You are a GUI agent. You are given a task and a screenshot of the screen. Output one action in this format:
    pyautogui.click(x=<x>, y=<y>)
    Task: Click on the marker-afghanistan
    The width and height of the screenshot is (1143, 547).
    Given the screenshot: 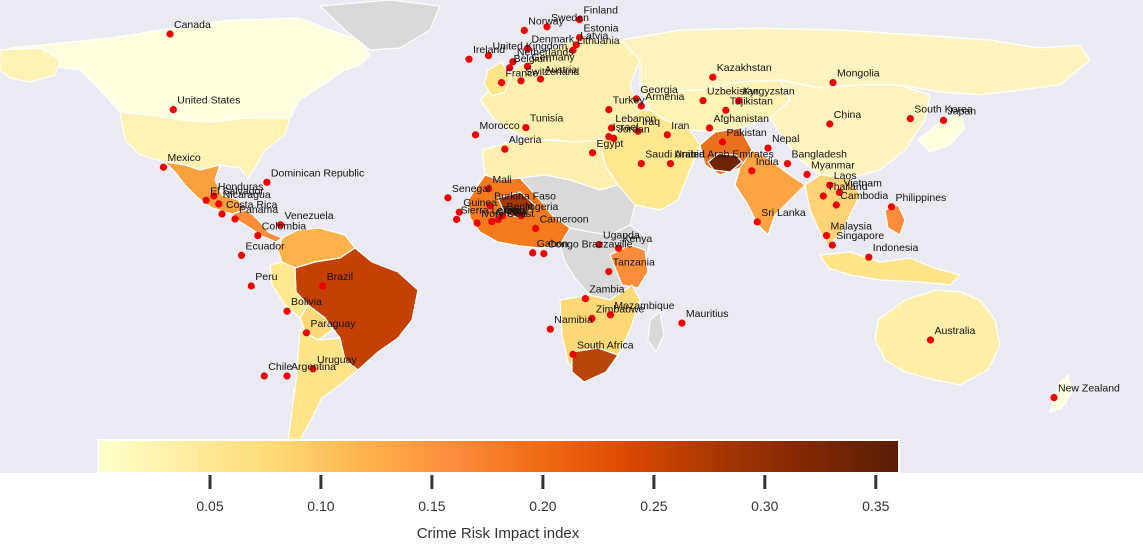 What is the action you would take?
    pyautogui.click(x=709, y=128)
    